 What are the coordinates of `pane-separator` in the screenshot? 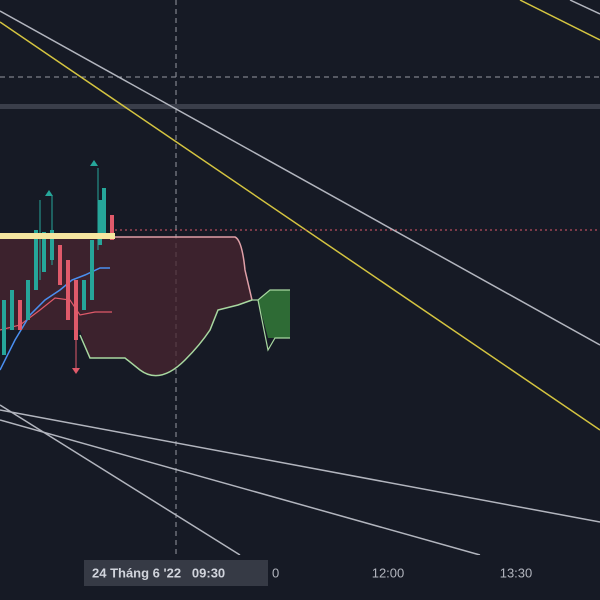 It's located at (300, 106).